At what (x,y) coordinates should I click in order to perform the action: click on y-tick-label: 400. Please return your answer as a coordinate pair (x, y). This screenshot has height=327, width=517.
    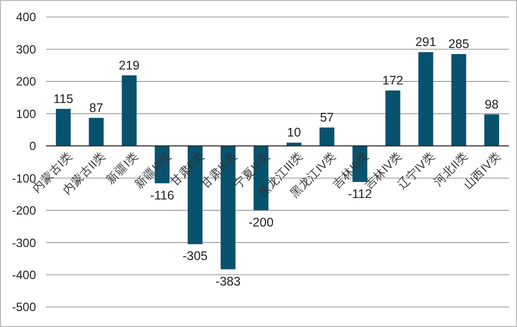
    Looking at the image, I should click on (26, 17).